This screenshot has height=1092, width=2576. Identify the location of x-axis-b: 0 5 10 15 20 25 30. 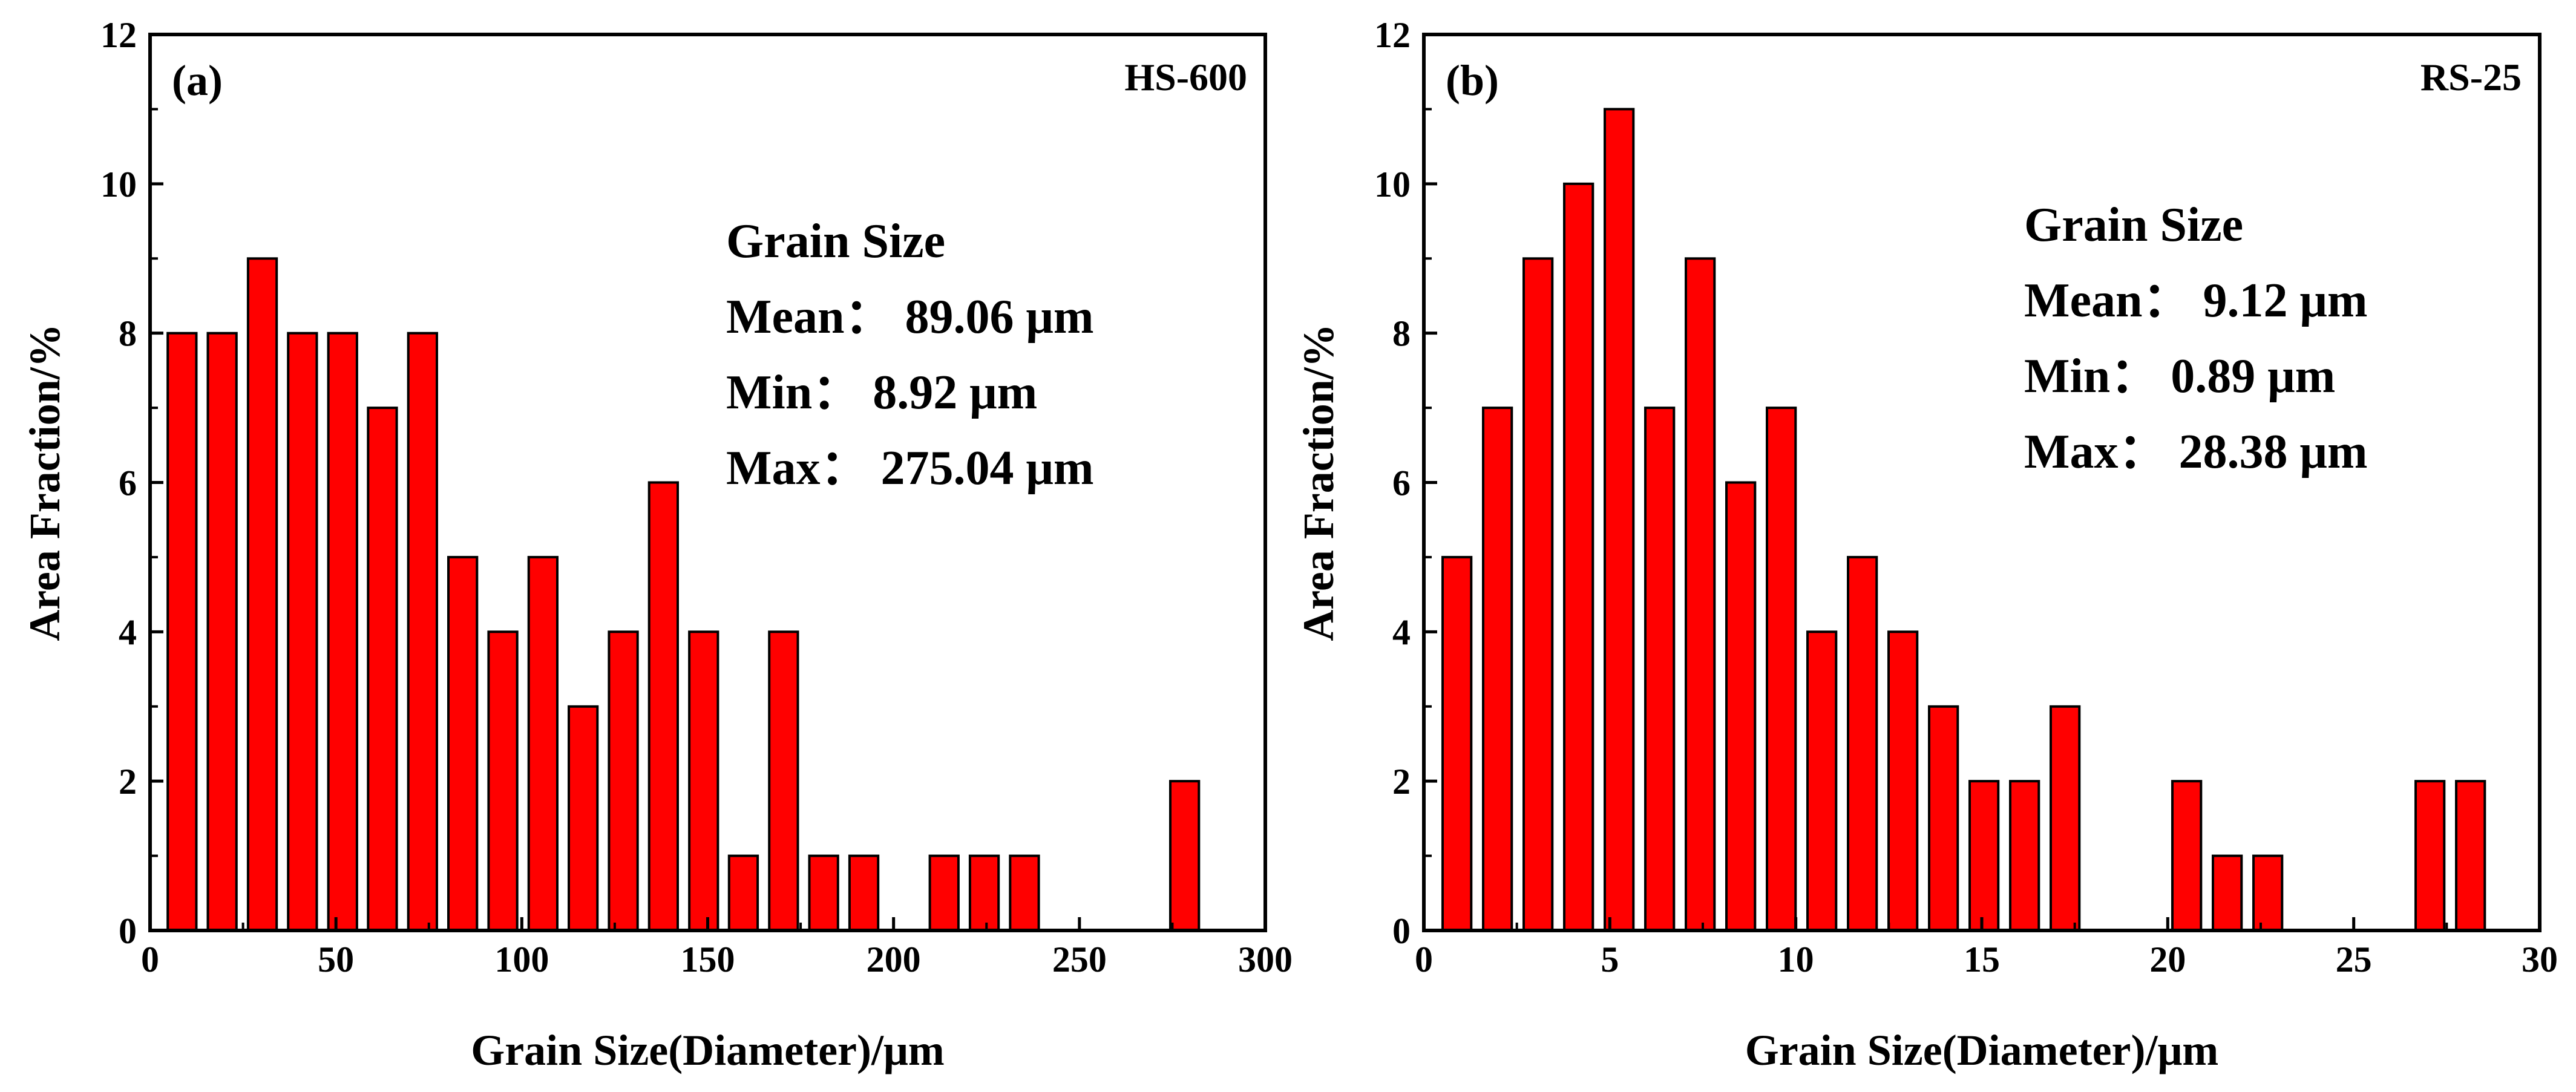
(1986, 948).